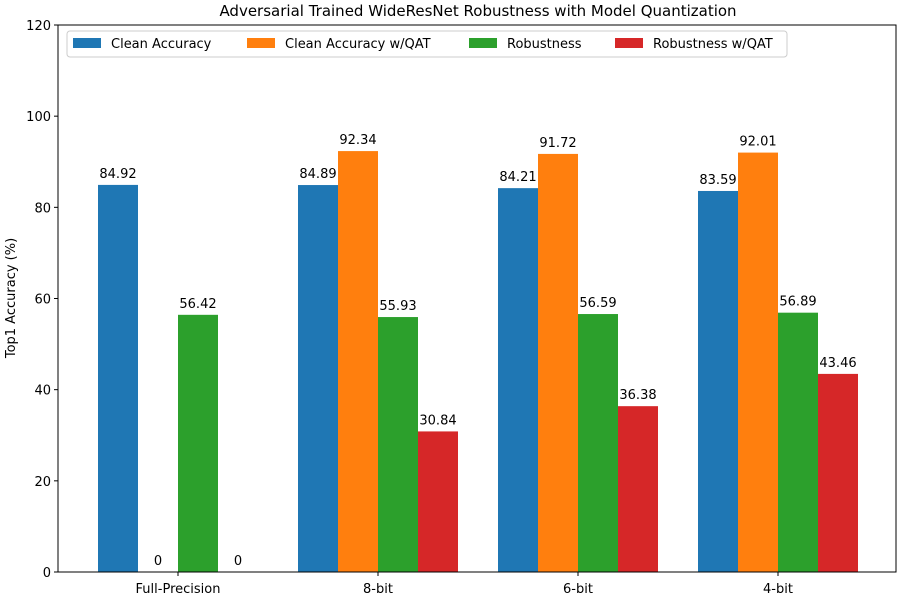 This screenshot has height=600, width=900. What do you see at coordinates (42, 208) in the screenshot?
I see `y-tick-label: 80` at bounding box center [42, 208].